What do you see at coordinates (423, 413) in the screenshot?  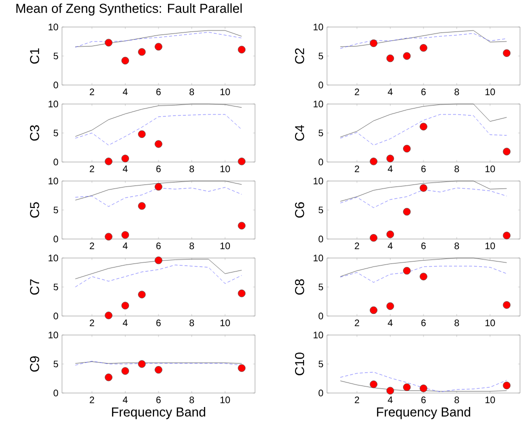 I see `x-axis-title: Frequency Band` at bounding box center [423, 413].